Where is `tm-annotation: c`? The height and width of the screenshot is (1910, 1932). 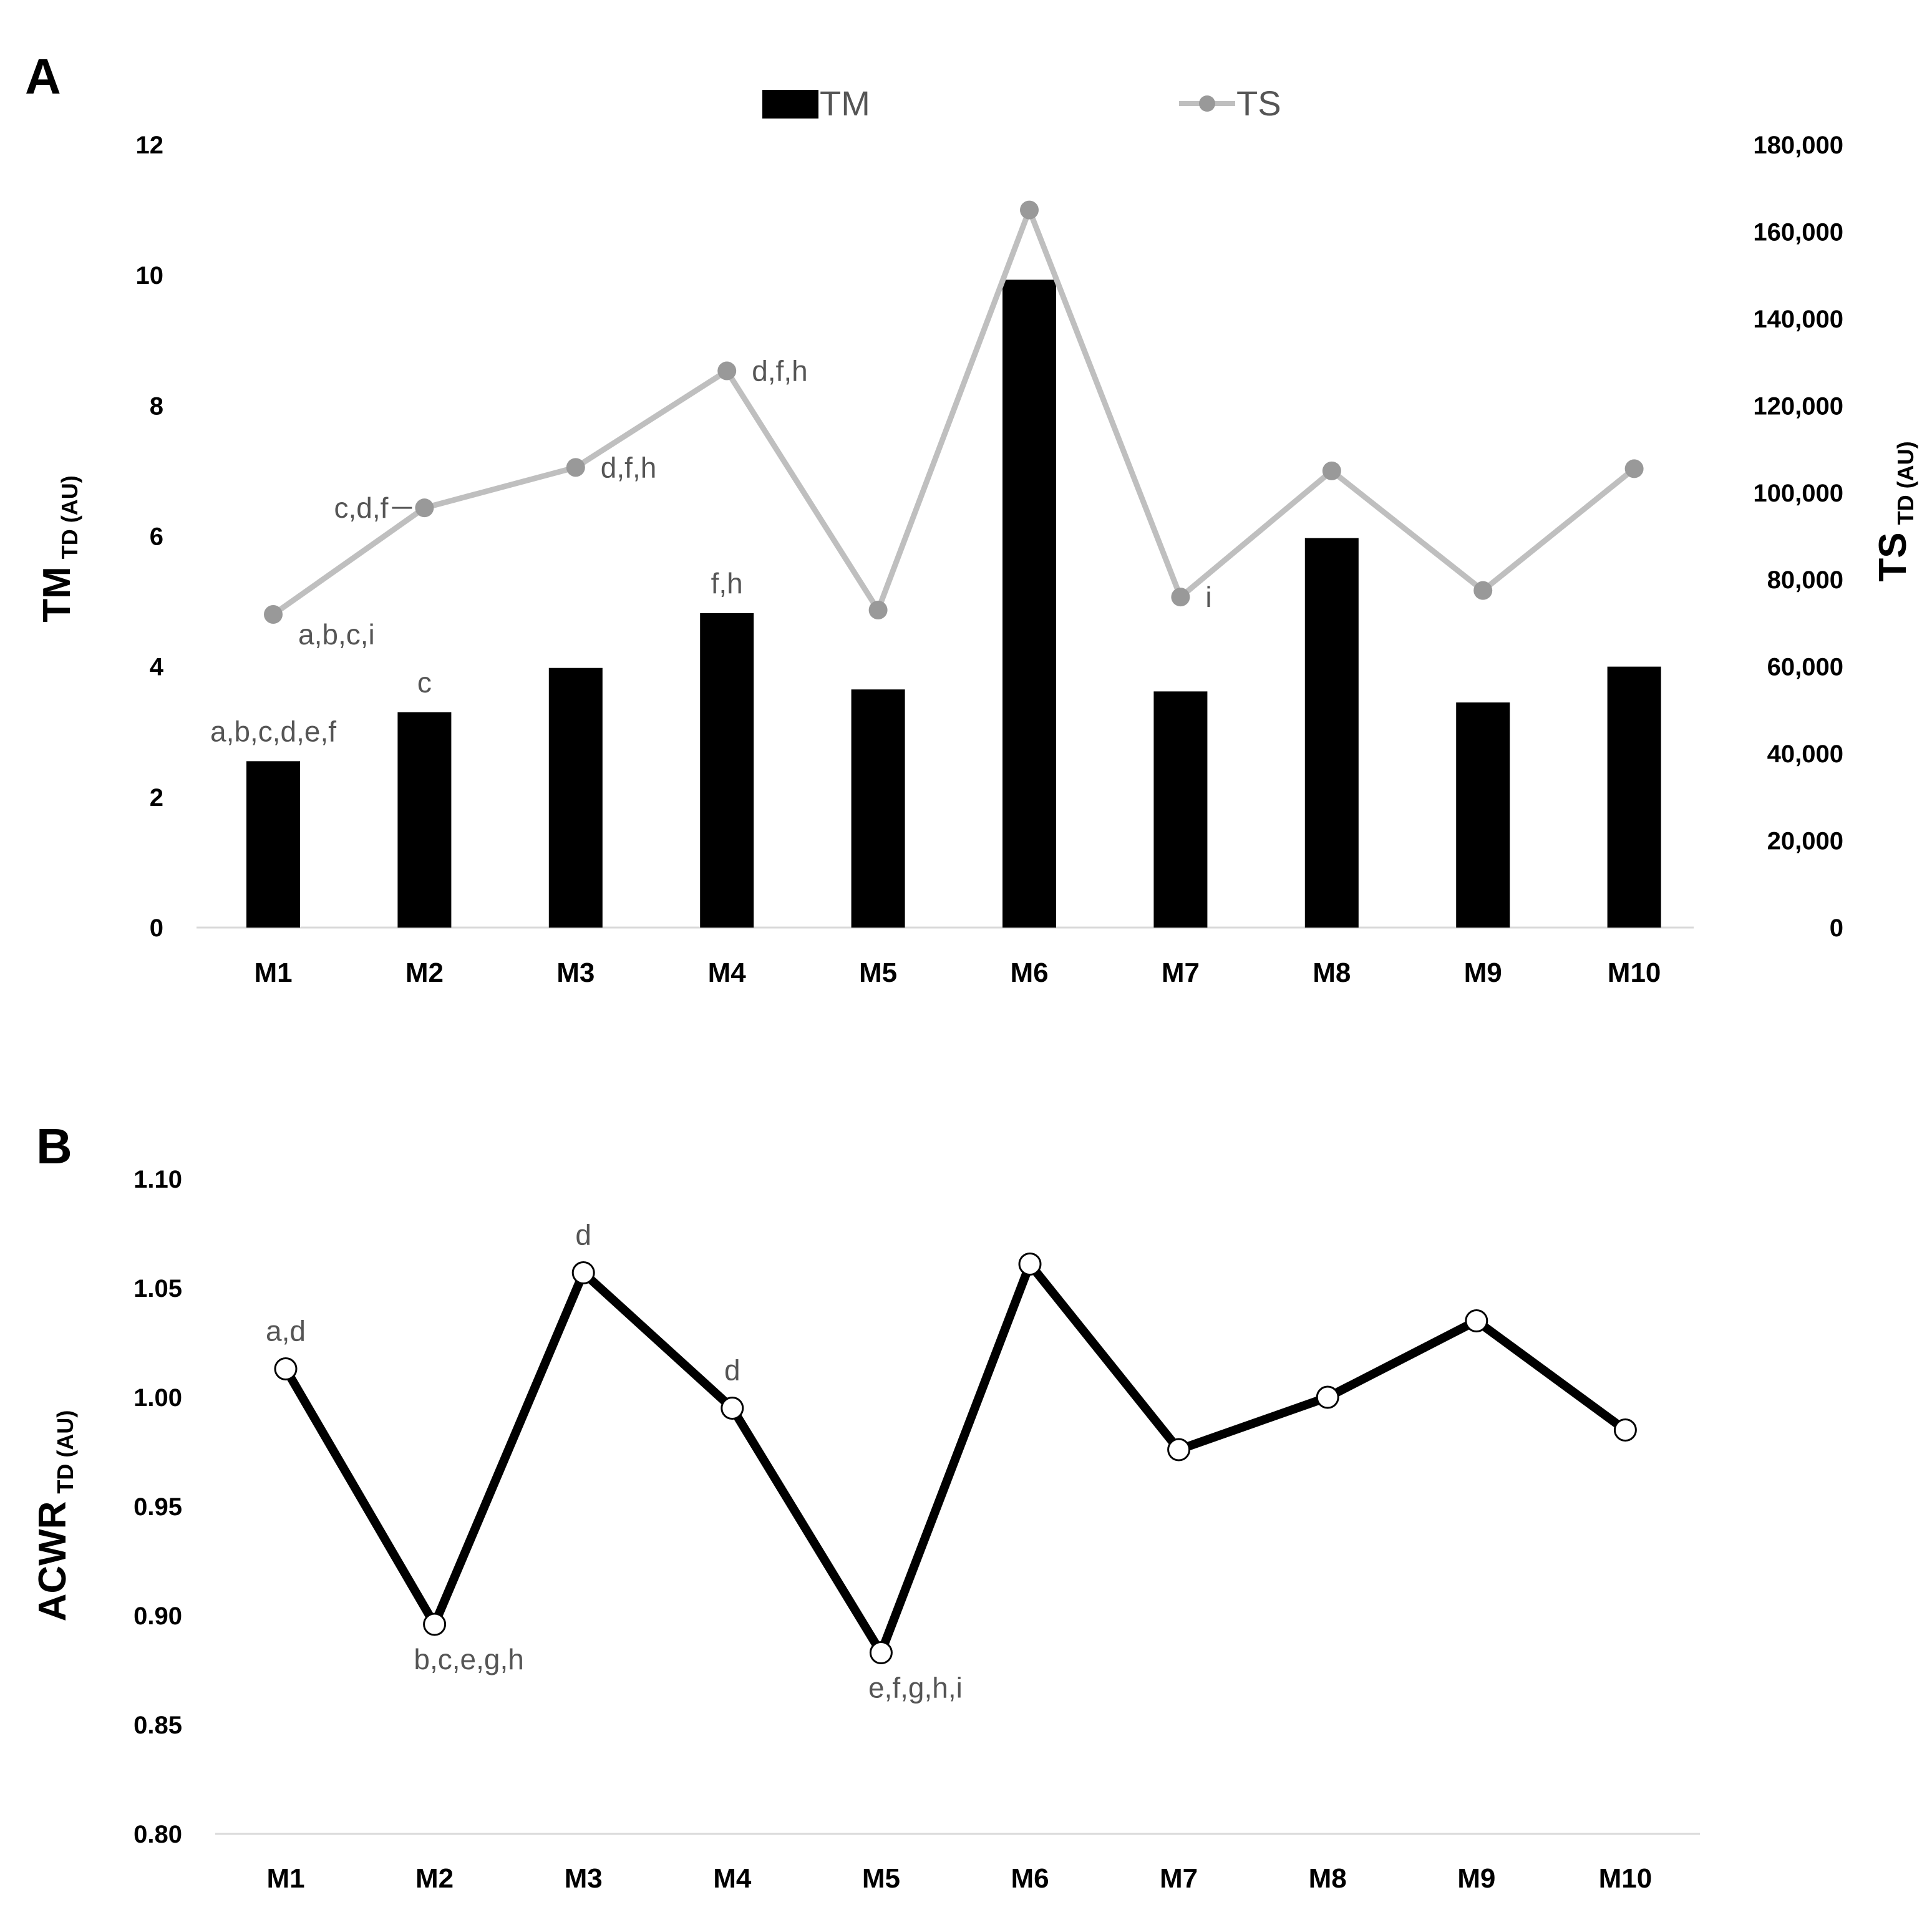 tm-annotation: c is located at coordinates (424, 682).